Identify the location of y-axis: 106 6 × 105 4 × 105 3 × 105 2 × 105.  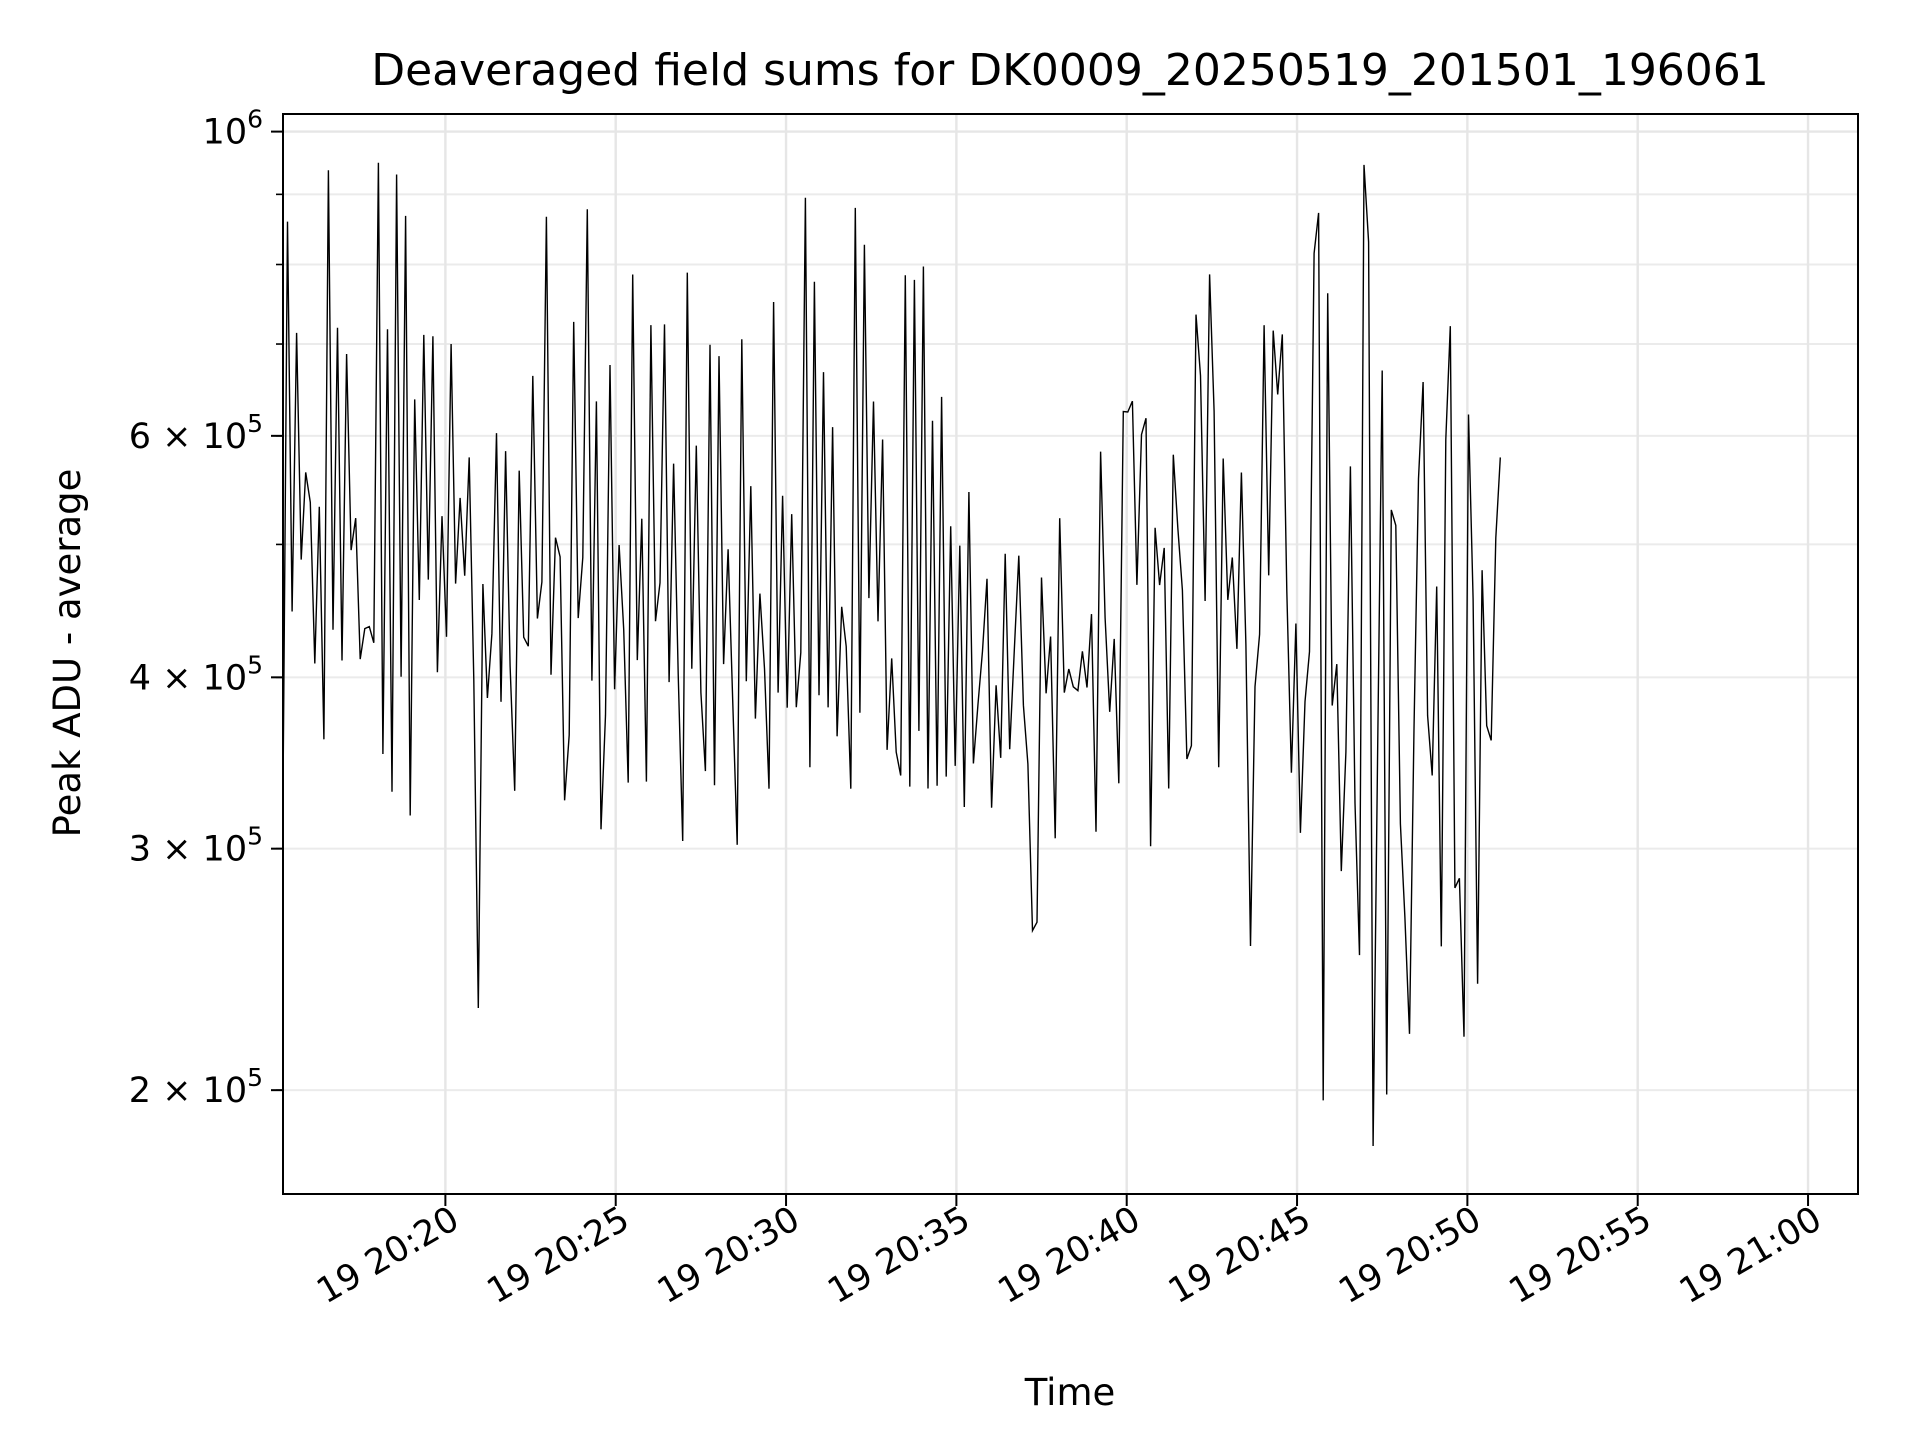
(206, 608).